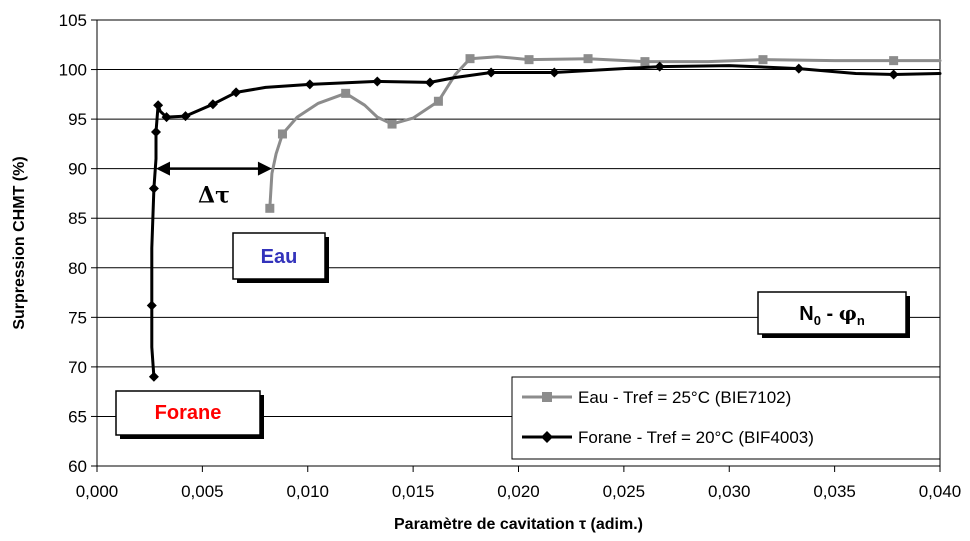  Describe the element at coordinates (547, 437) in the screenshot. I see `legend-forane-marker` at that location.